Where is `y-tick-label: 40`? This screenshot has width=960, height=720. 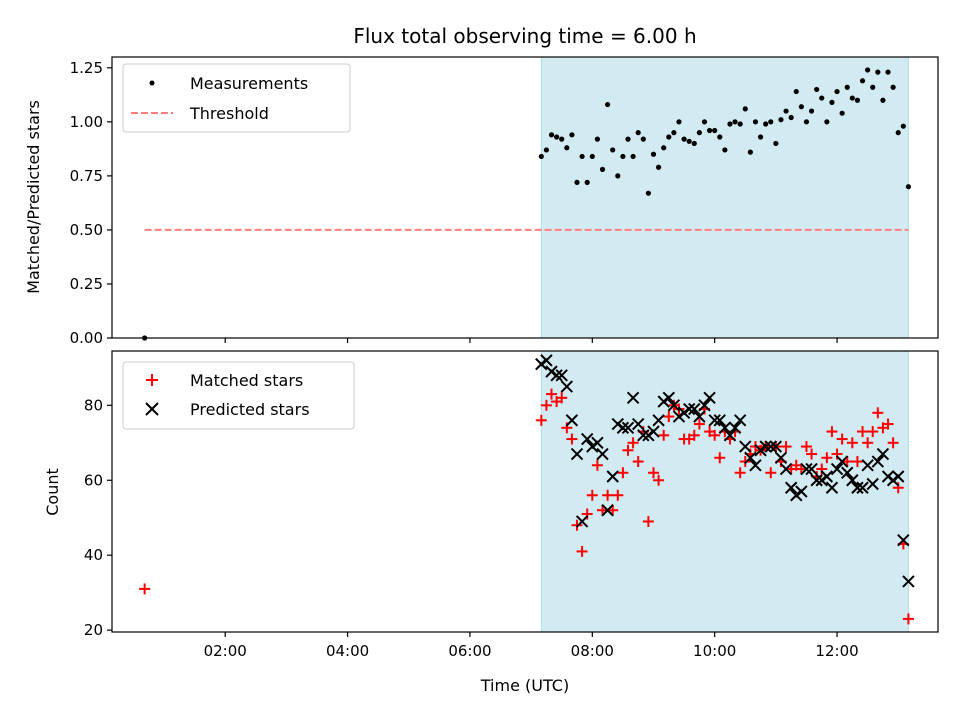
y-tick-label: 40 is located at coordinates (93, 555).